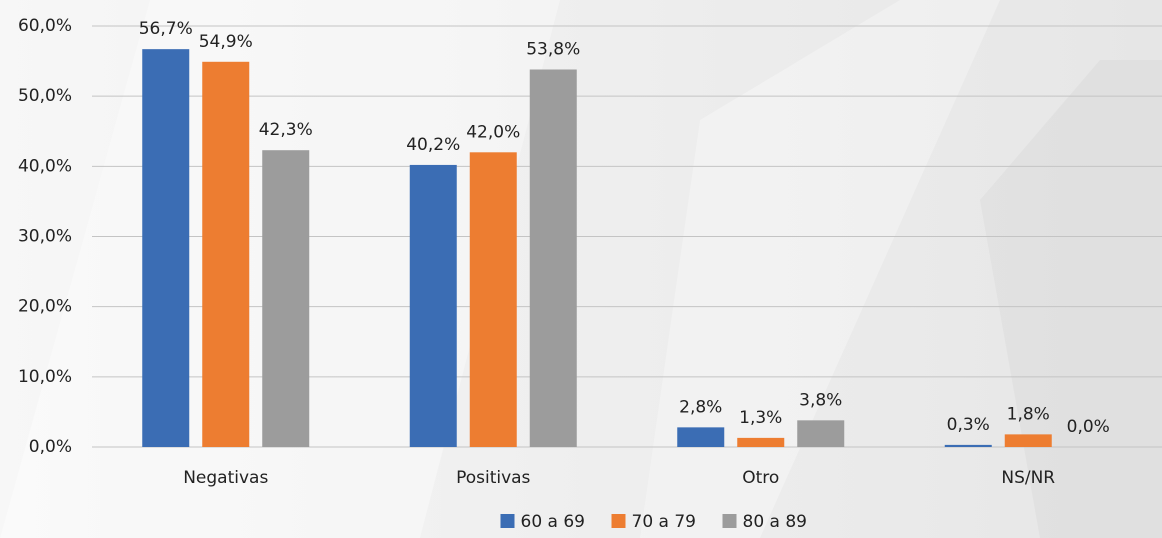  I want to click on x-tick-label: Positivas, so click(493, 478).